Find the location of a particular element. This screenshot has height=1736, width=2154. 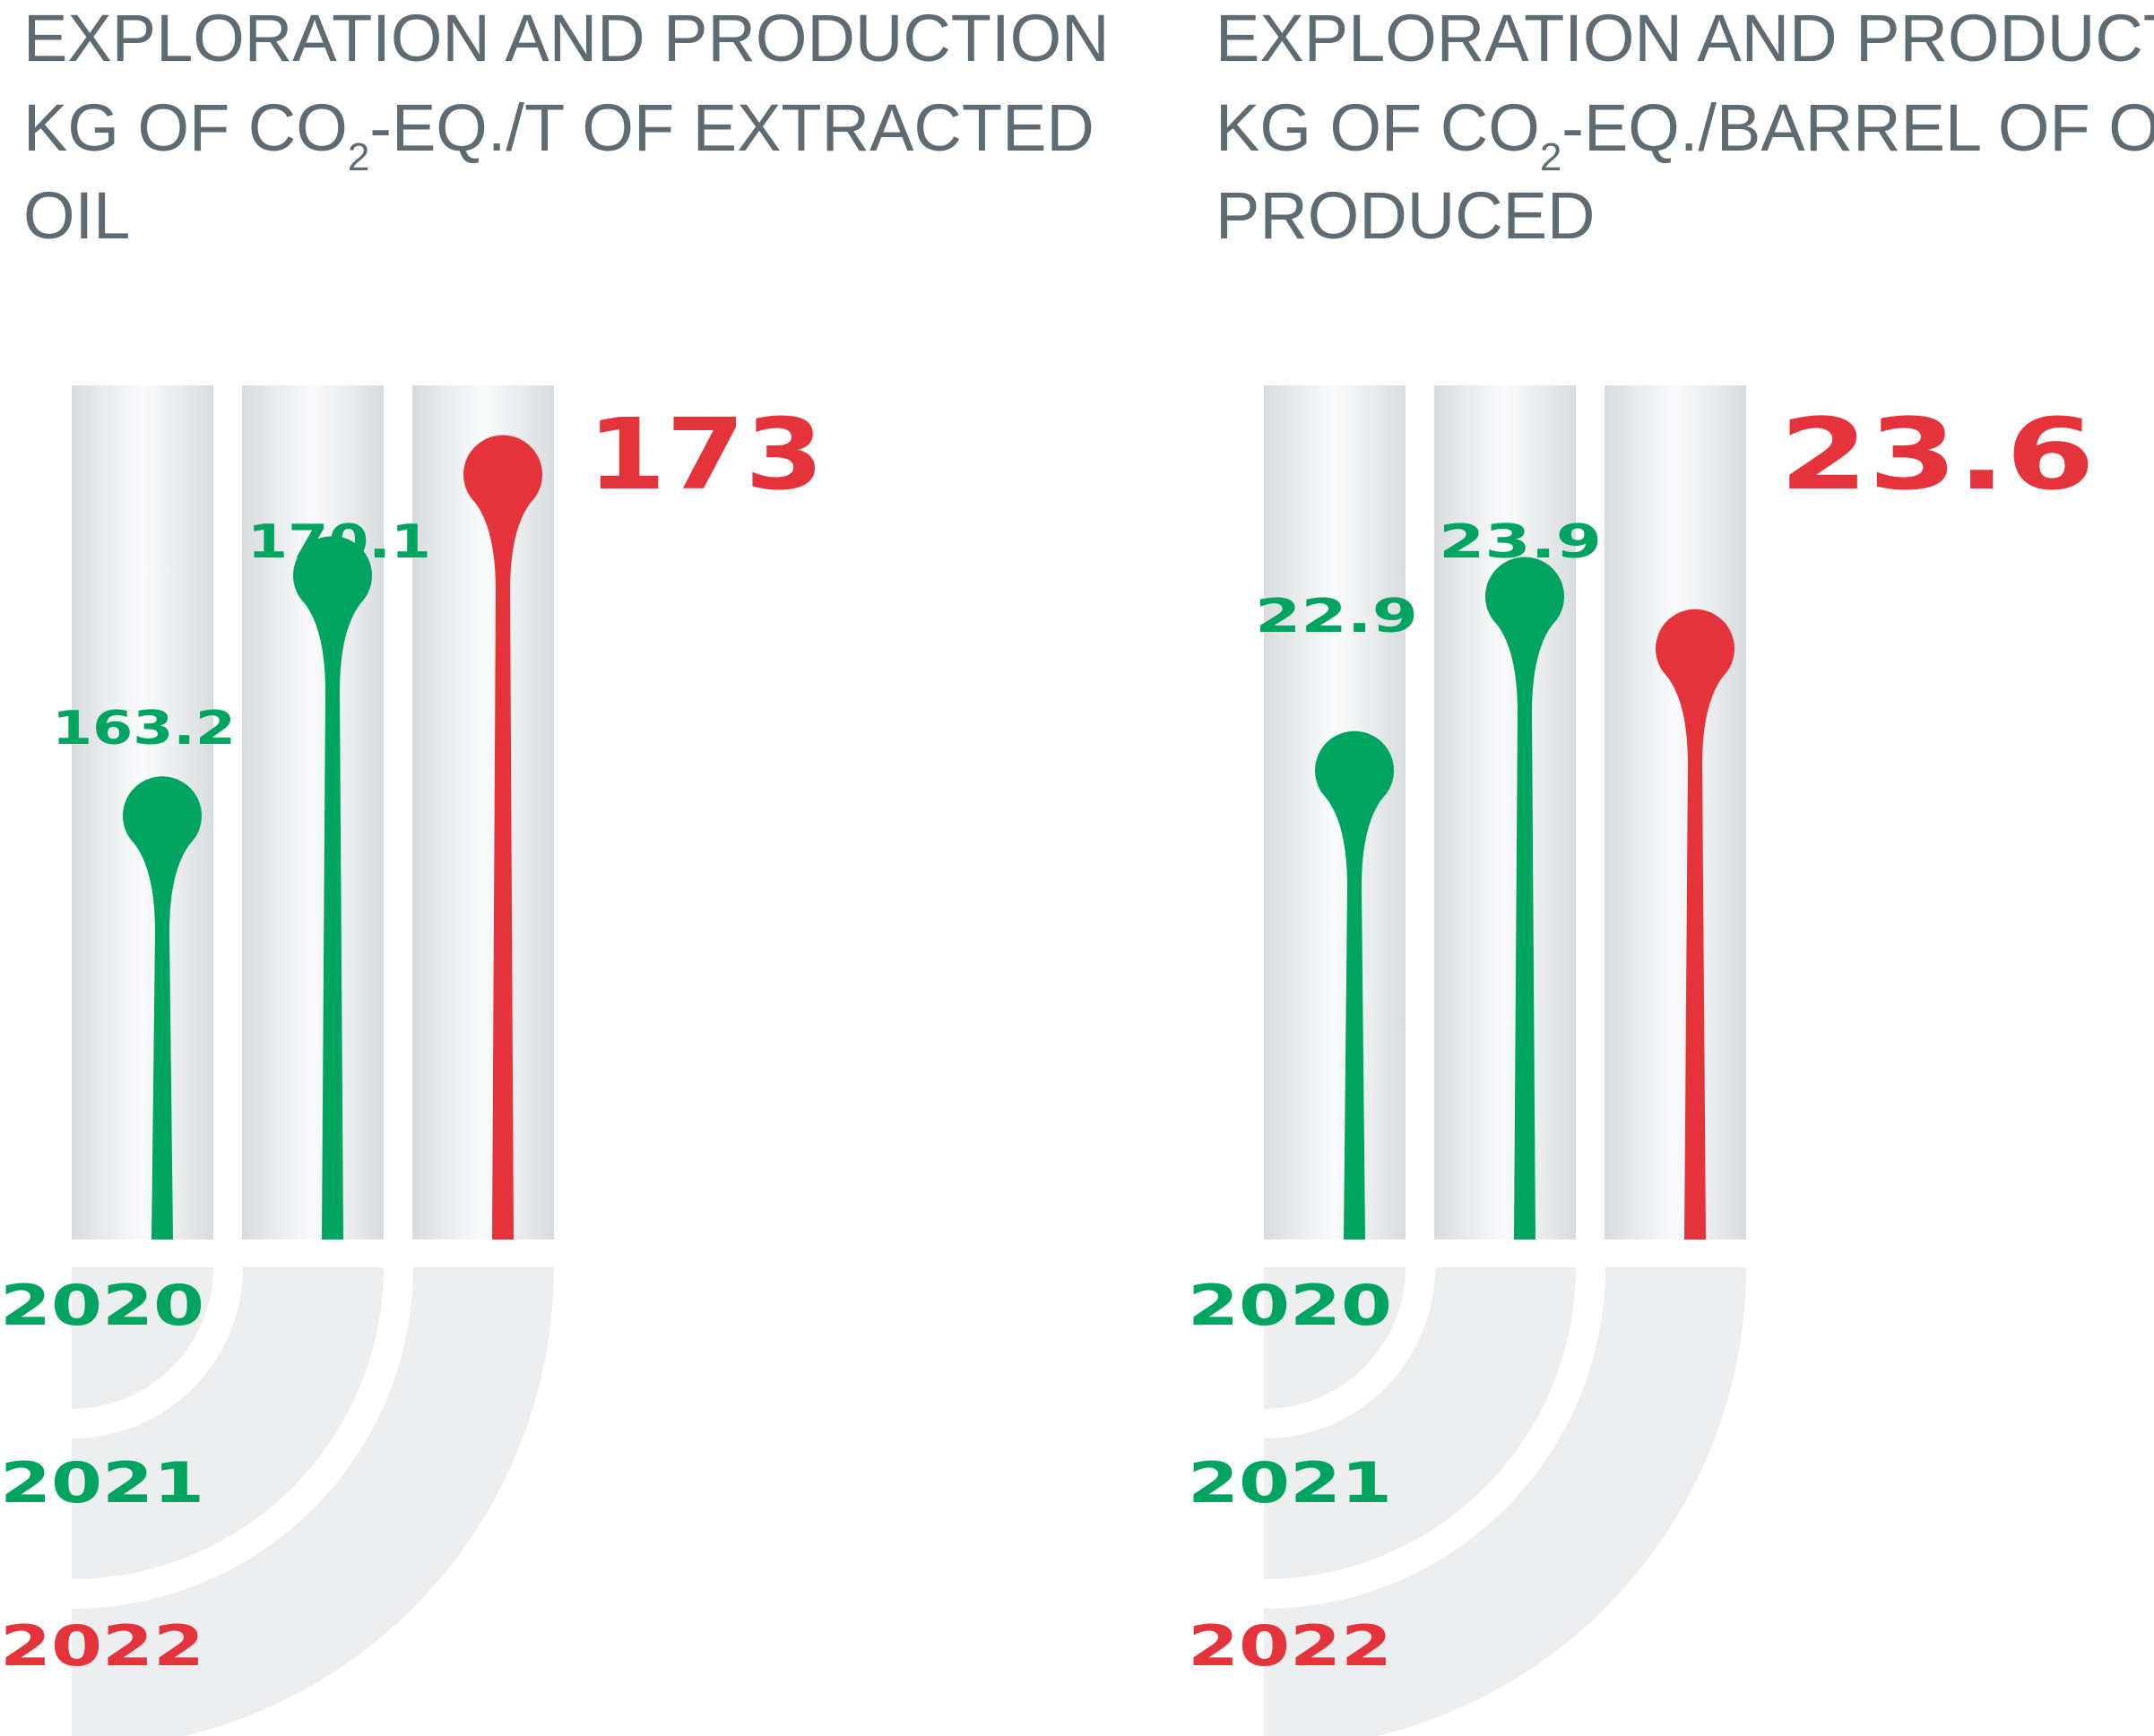

right-chart-title-line-1: EXPLORATION AND PRODUCTION is located at coordinates (1684, 38).